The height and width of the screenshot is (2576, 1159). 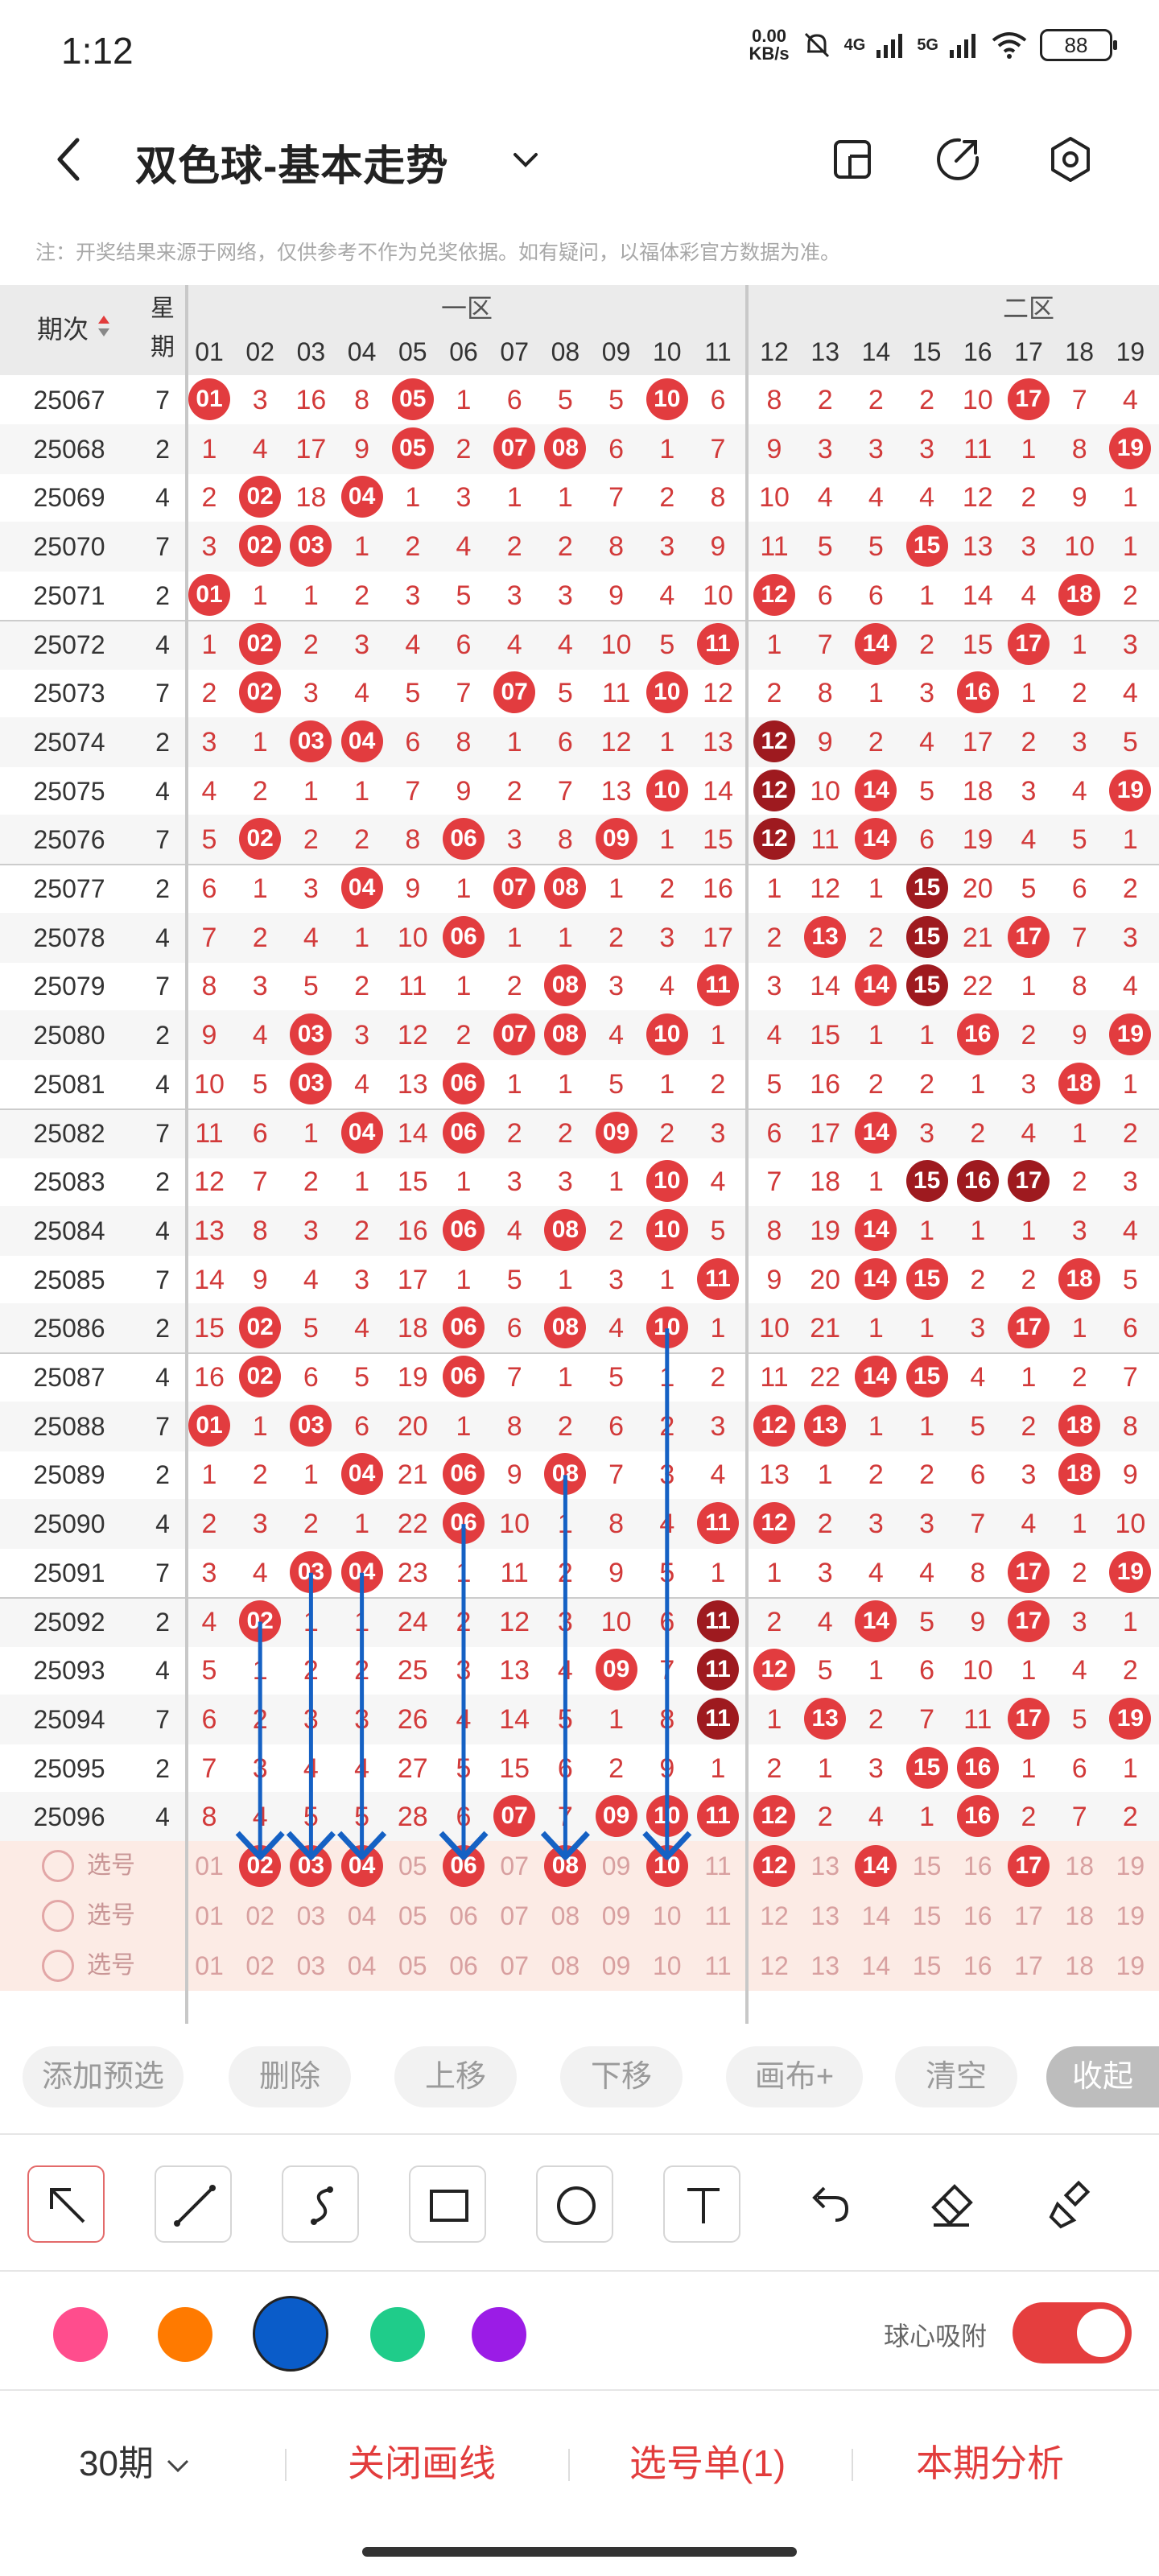 What do you see at coordinates (853, 159) in the screenshot?
I see `layout-icon` at bounding box center [853, 159].